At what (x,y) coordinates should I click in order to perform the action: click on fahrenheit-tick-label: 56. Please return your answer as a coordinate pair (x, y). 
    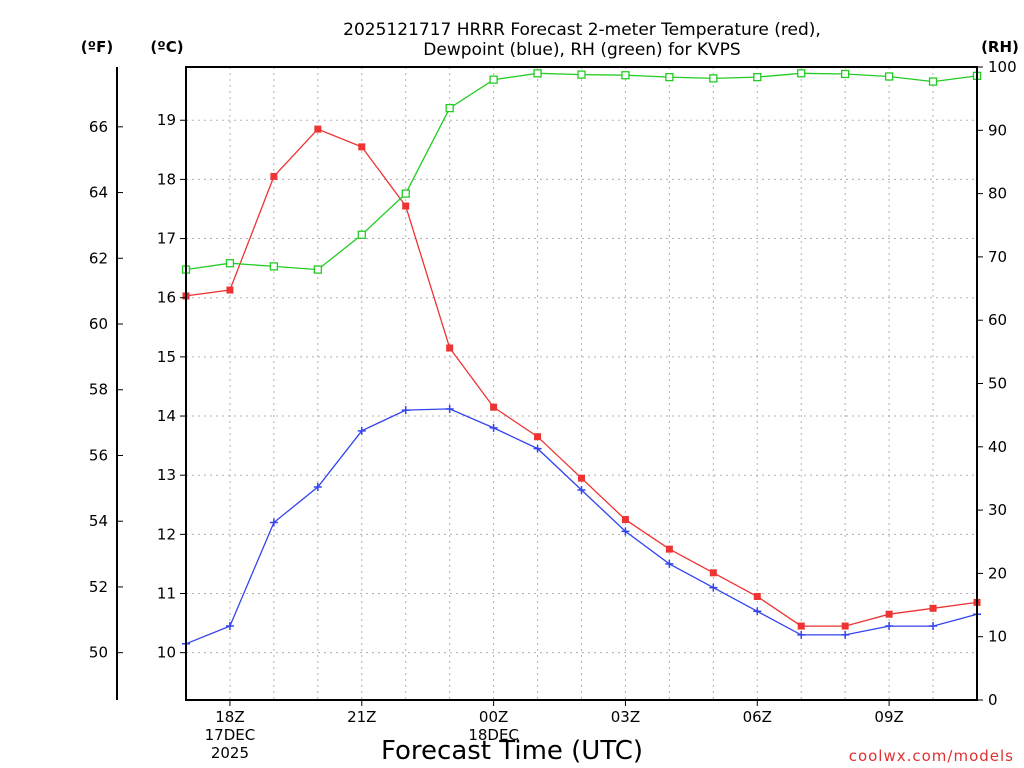
    Looking at the image, I should click on (98, 455).